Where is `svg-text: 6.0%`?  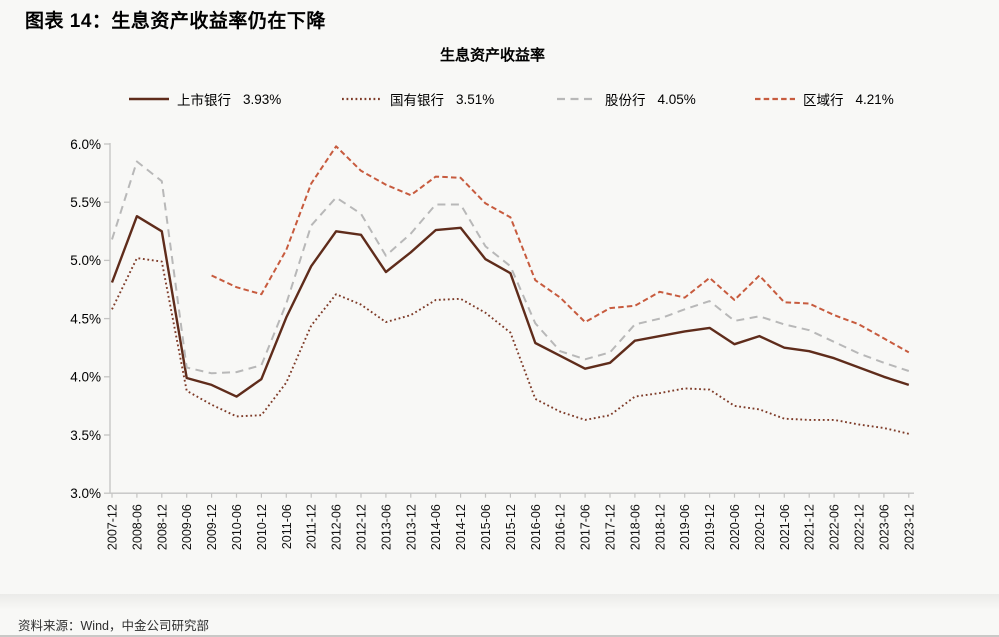 svg-text: 6.0% is located at coordinates (85, 144).